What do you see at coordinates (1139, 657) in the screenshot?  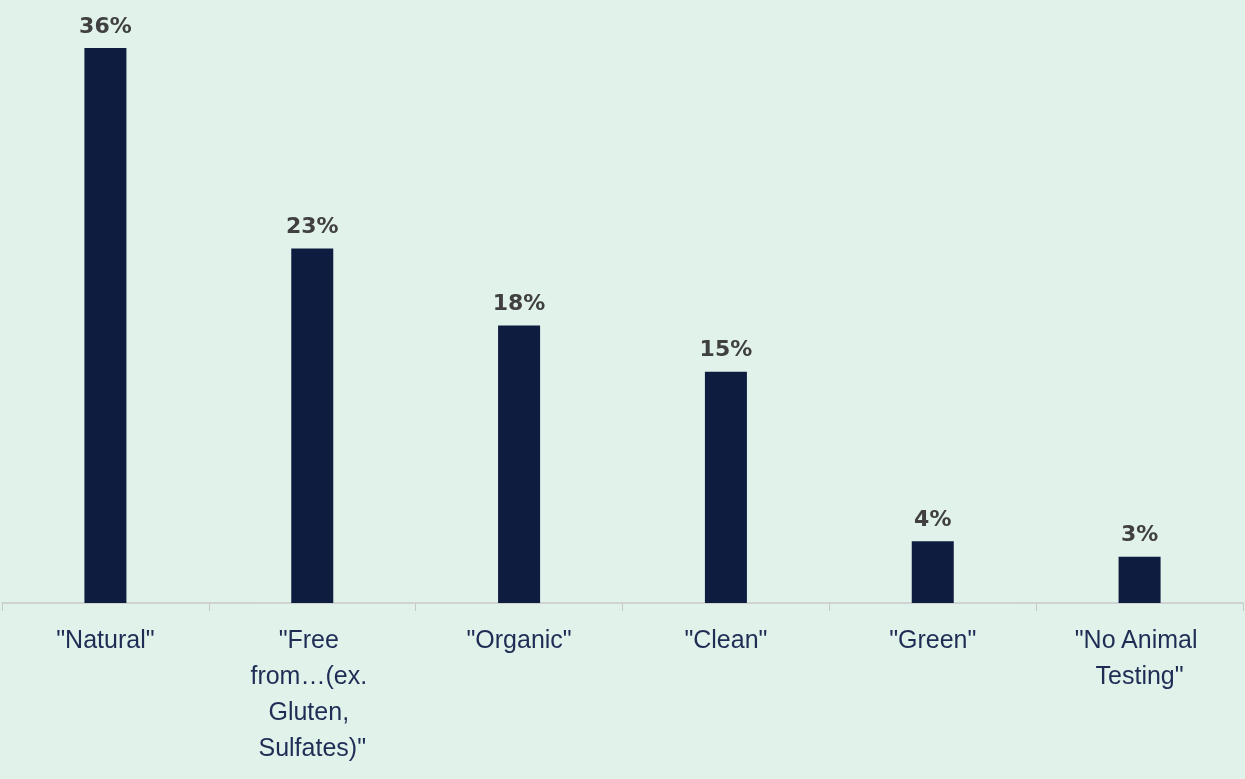 I see `x-tick-label: "No Animal Testing"` at bounding box center [1139, 657].